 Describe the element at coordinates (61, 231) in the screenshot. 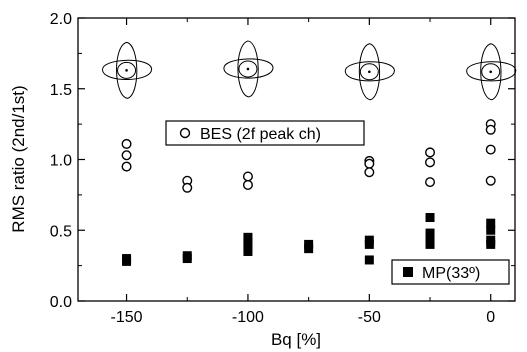

I see `y-tick-label: 0.5` at that location.